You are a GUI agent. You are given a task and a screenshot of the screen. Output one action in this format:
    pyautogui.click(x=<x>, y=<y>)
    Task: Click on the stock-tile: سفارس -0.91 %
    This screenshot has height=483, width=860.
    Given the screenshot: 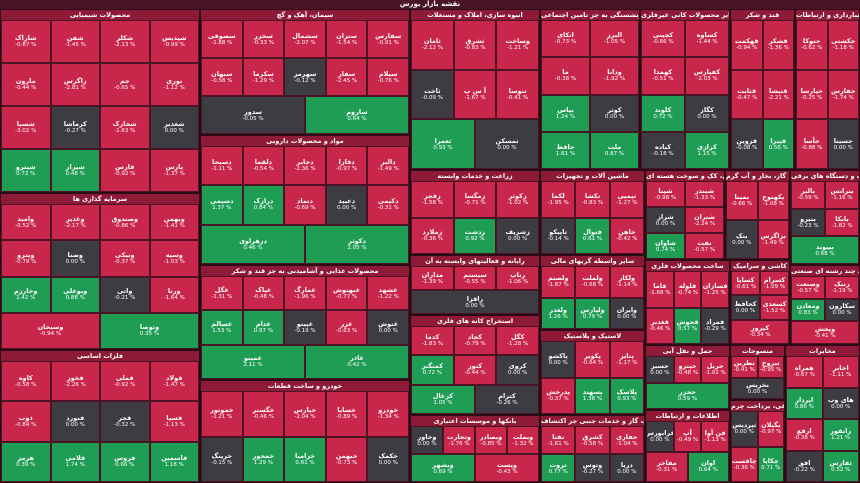 What is the action you would take?
    pyautogui.click(x=388, y=39)
    